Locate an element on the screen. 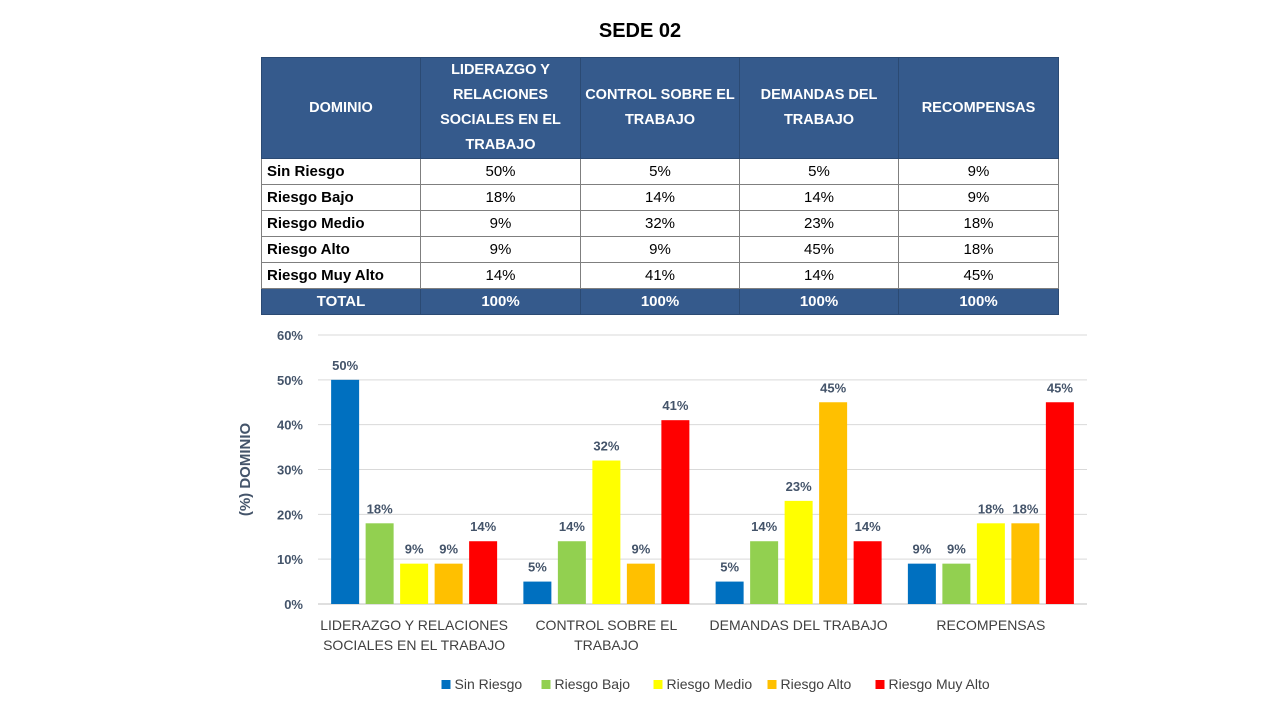  x-category-label: RECOMPENSAS is located at coordinates (990, 625).